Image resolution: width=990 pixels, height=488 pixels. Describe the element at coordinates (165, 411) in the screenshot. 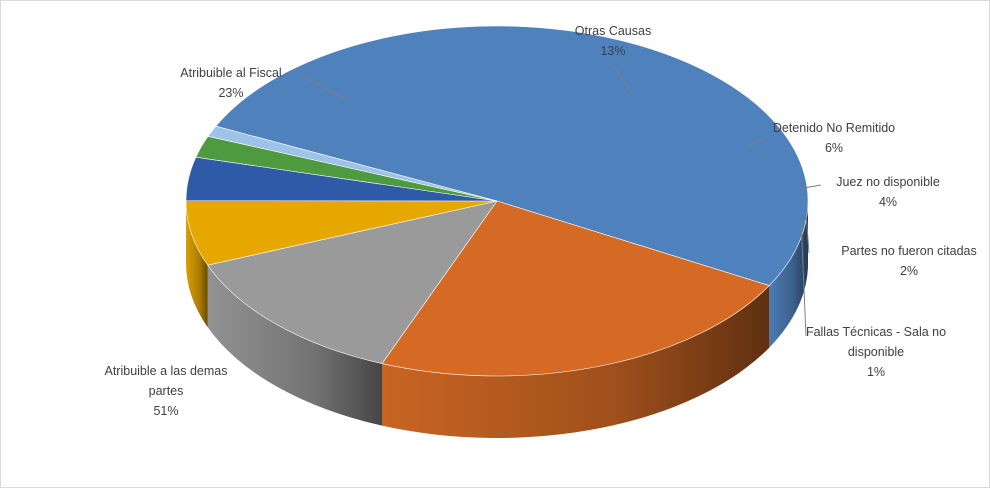

I see `data-label-pct-demas: 51%` at that location.